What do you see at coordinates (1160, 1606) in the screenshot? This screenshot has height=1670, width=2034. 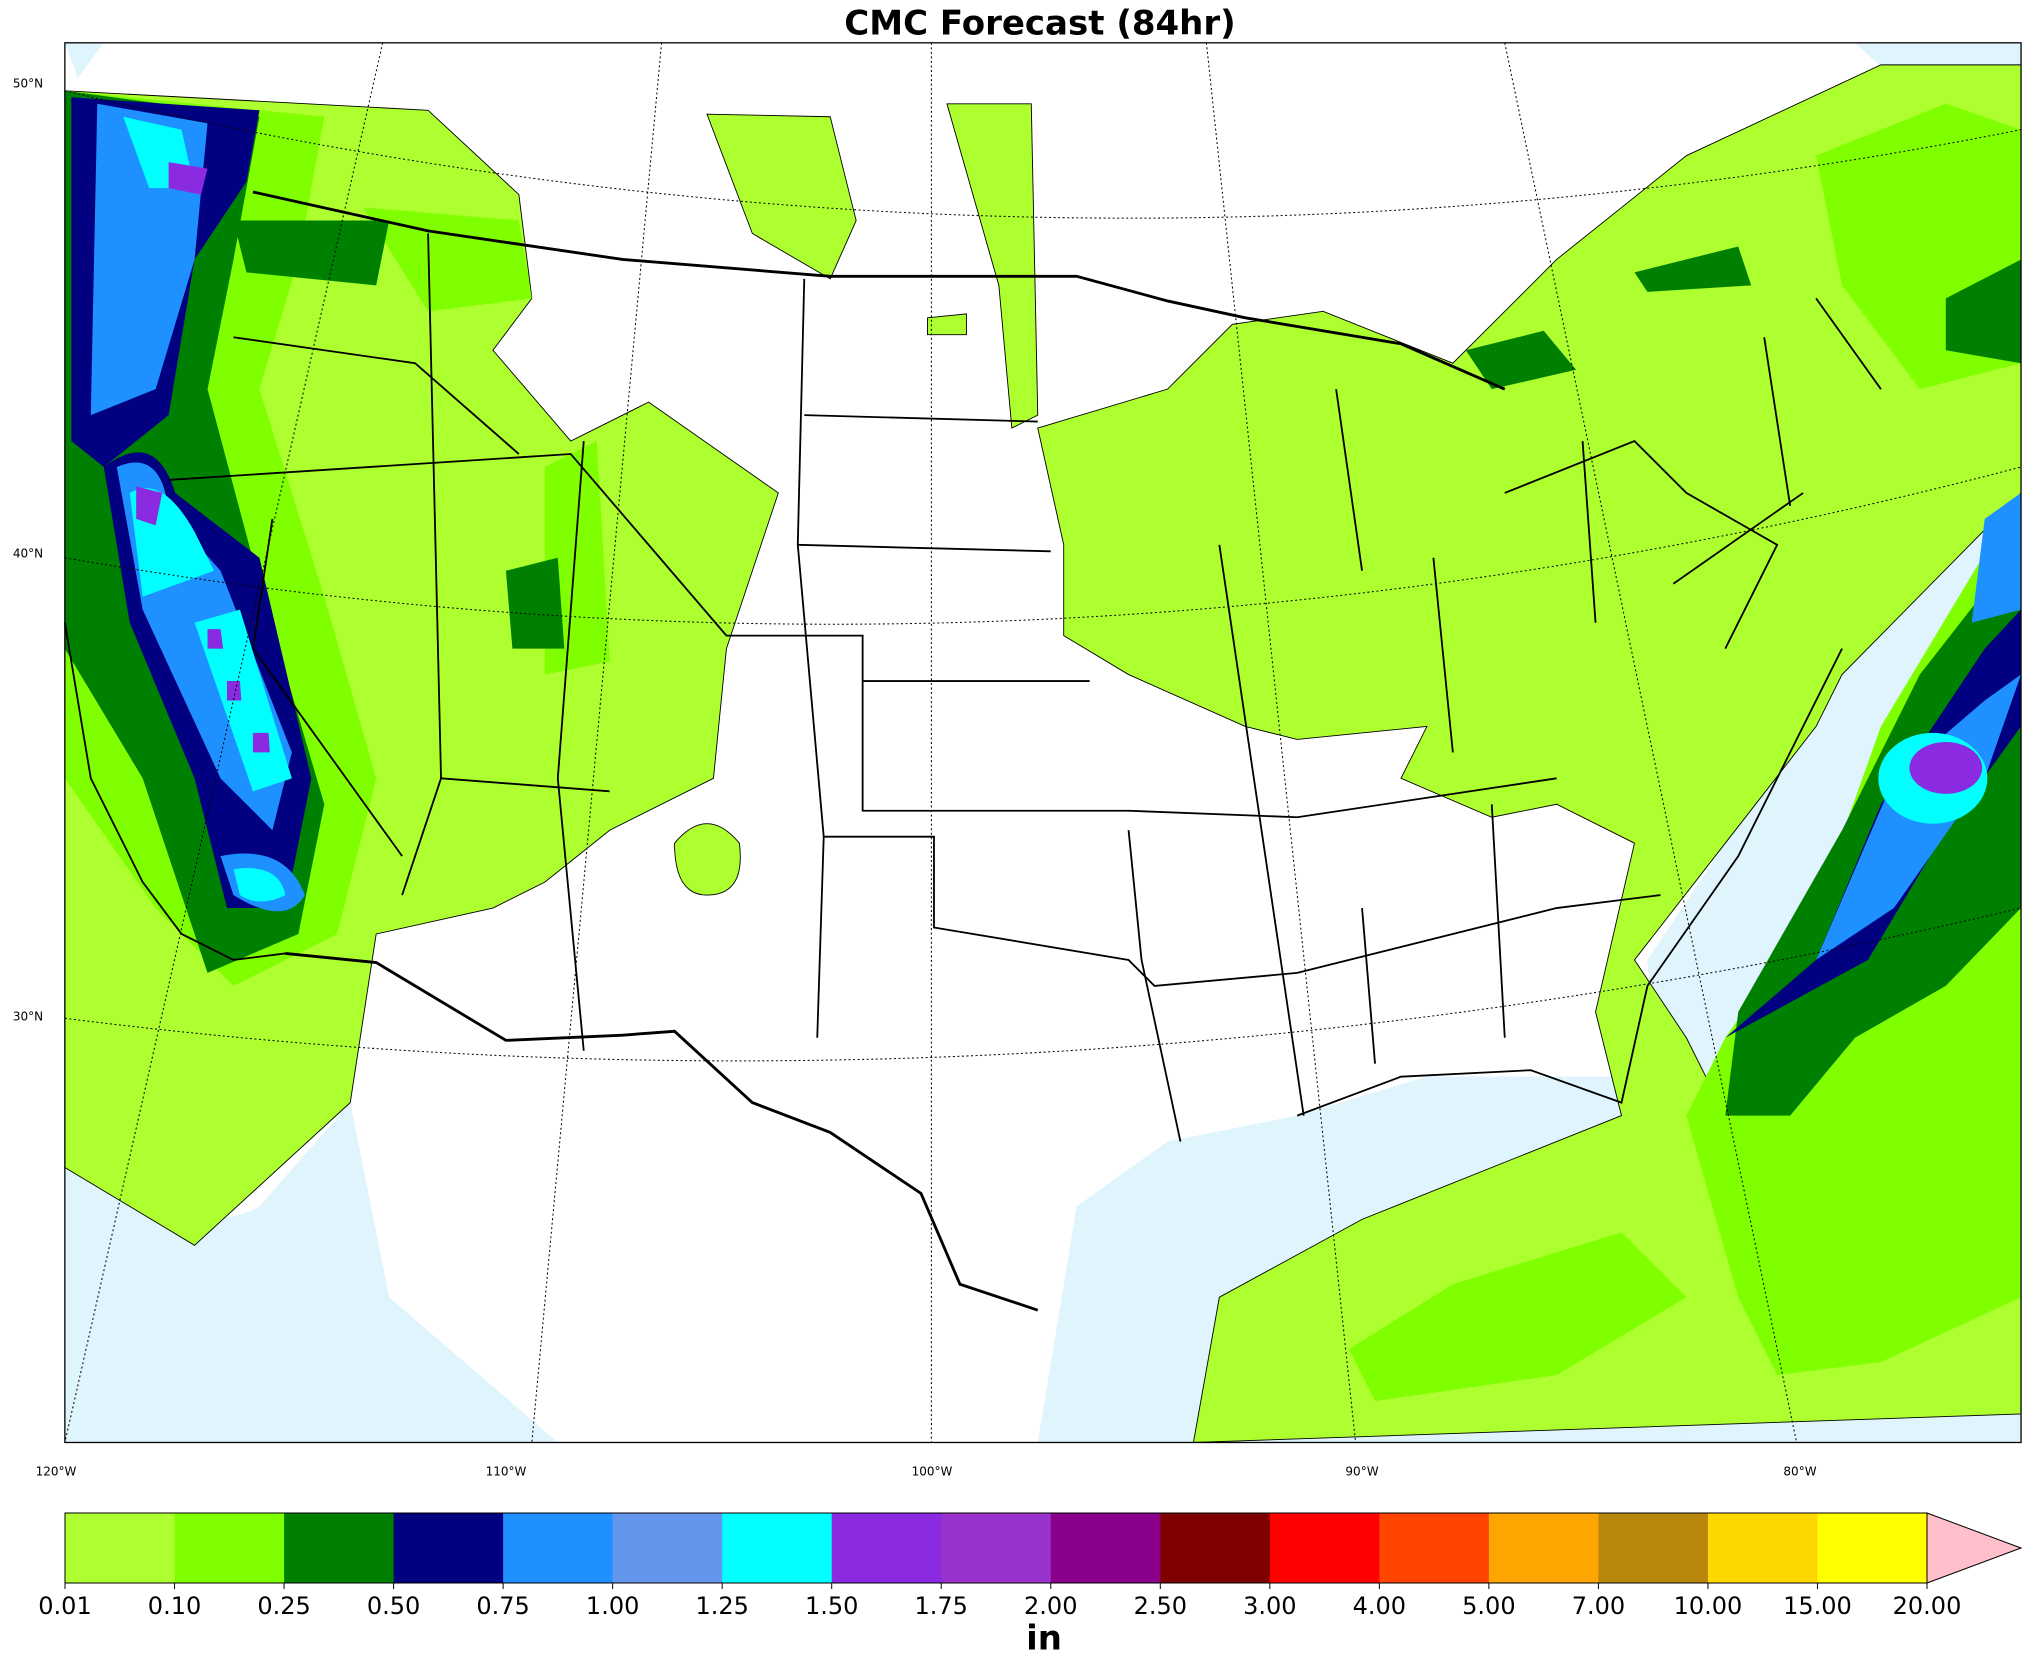 I see `colorbar-tick-label: 2.50` at bounding box center [1160, 1606].